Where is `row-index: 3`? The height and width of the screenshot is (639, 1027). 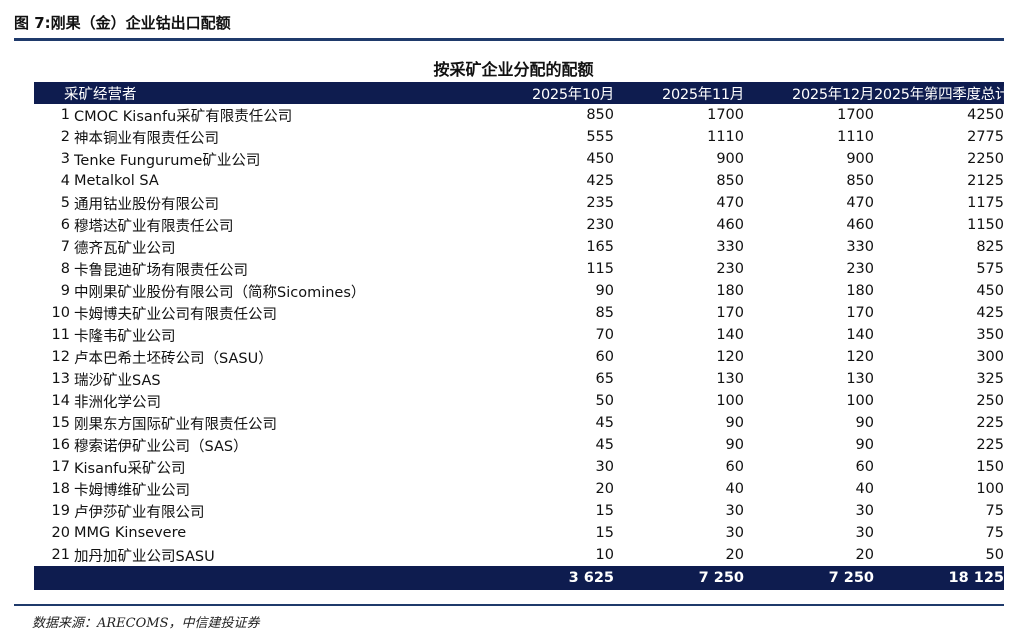 row-index: 3 is located at coordinates (65, 159).